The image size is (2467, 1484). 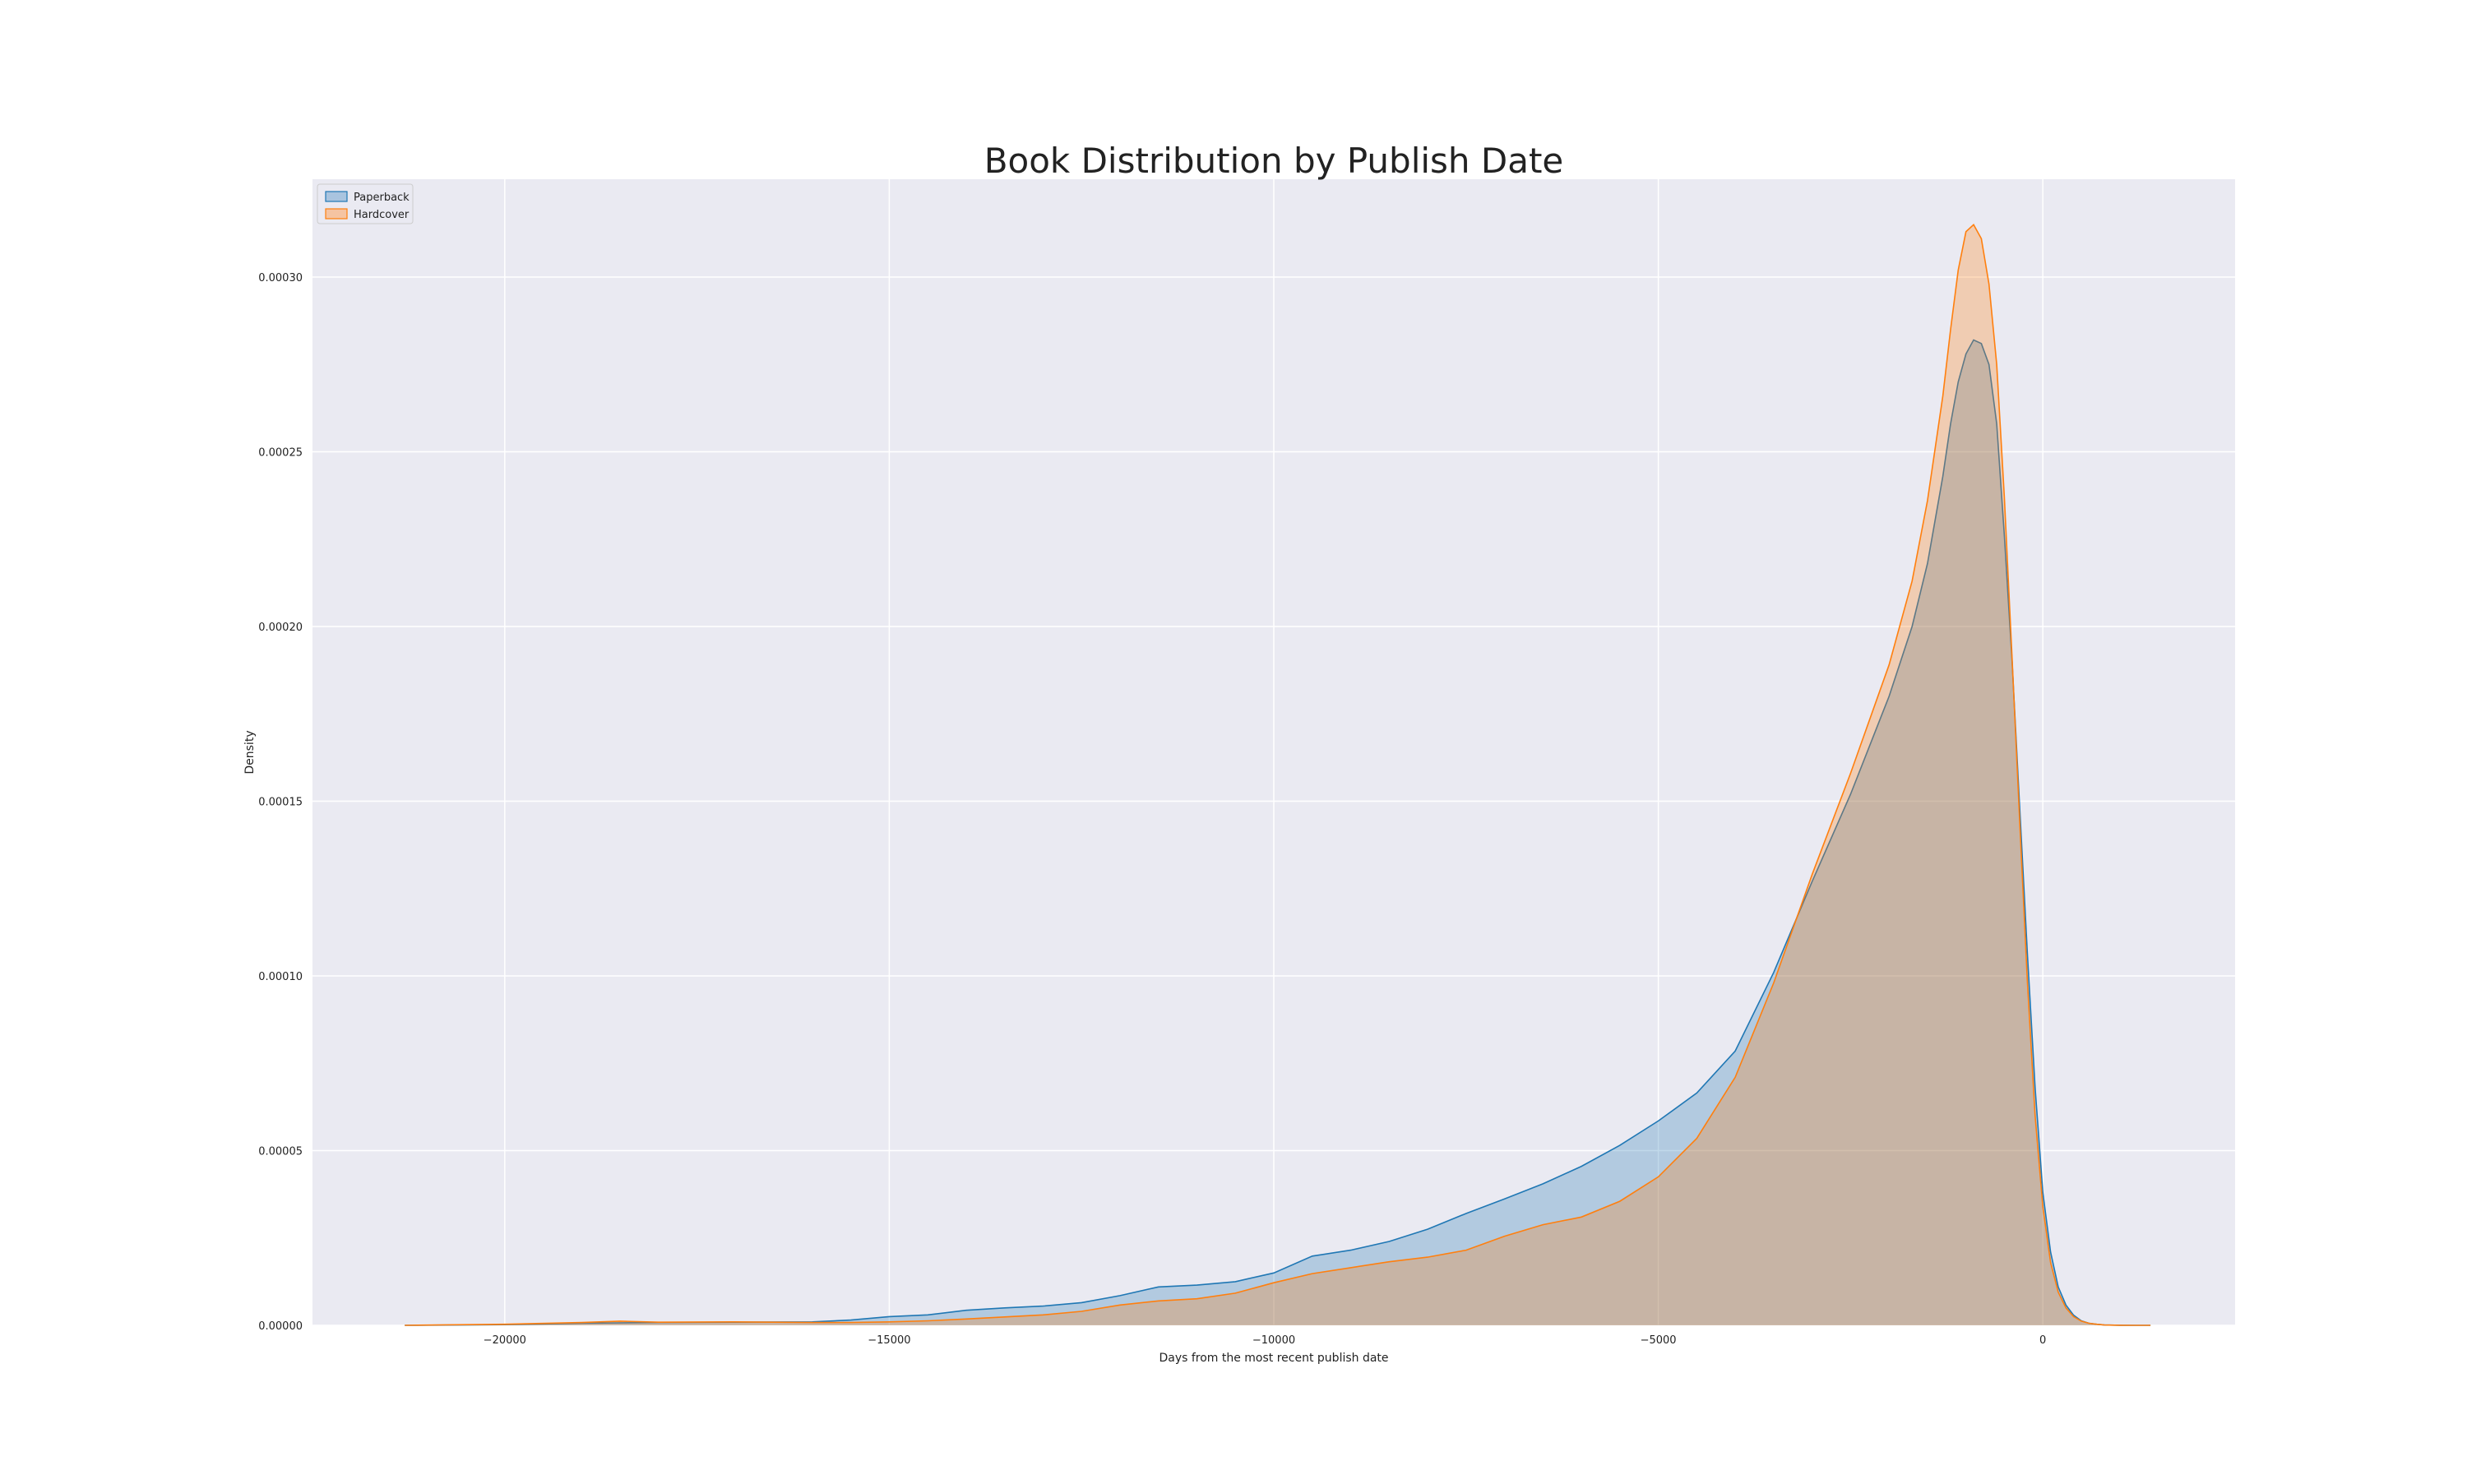 What do you see at coordinates (382, 215) in the screenshot?
I see `legend-label-hardcover: Hardcover` at bounding box center [382, 215].